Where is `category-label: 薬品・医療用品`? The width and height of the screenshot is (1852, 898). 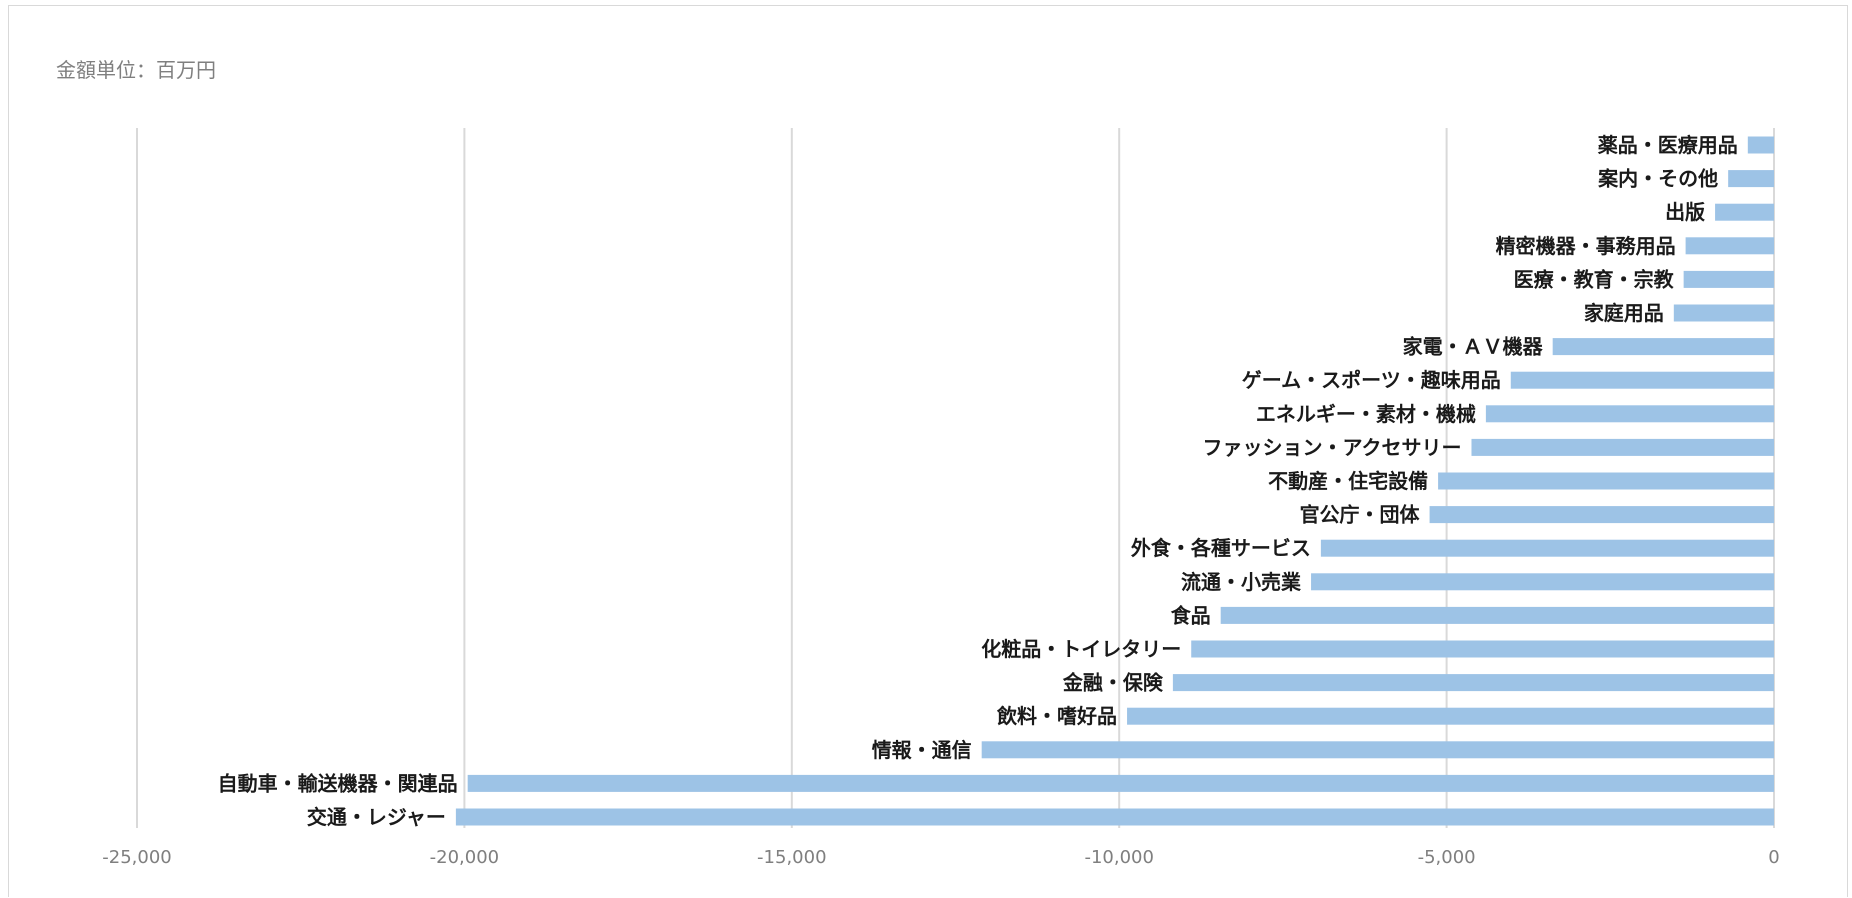 category-label: 薬品・医療用品 is located at coordinates (1668, 145).